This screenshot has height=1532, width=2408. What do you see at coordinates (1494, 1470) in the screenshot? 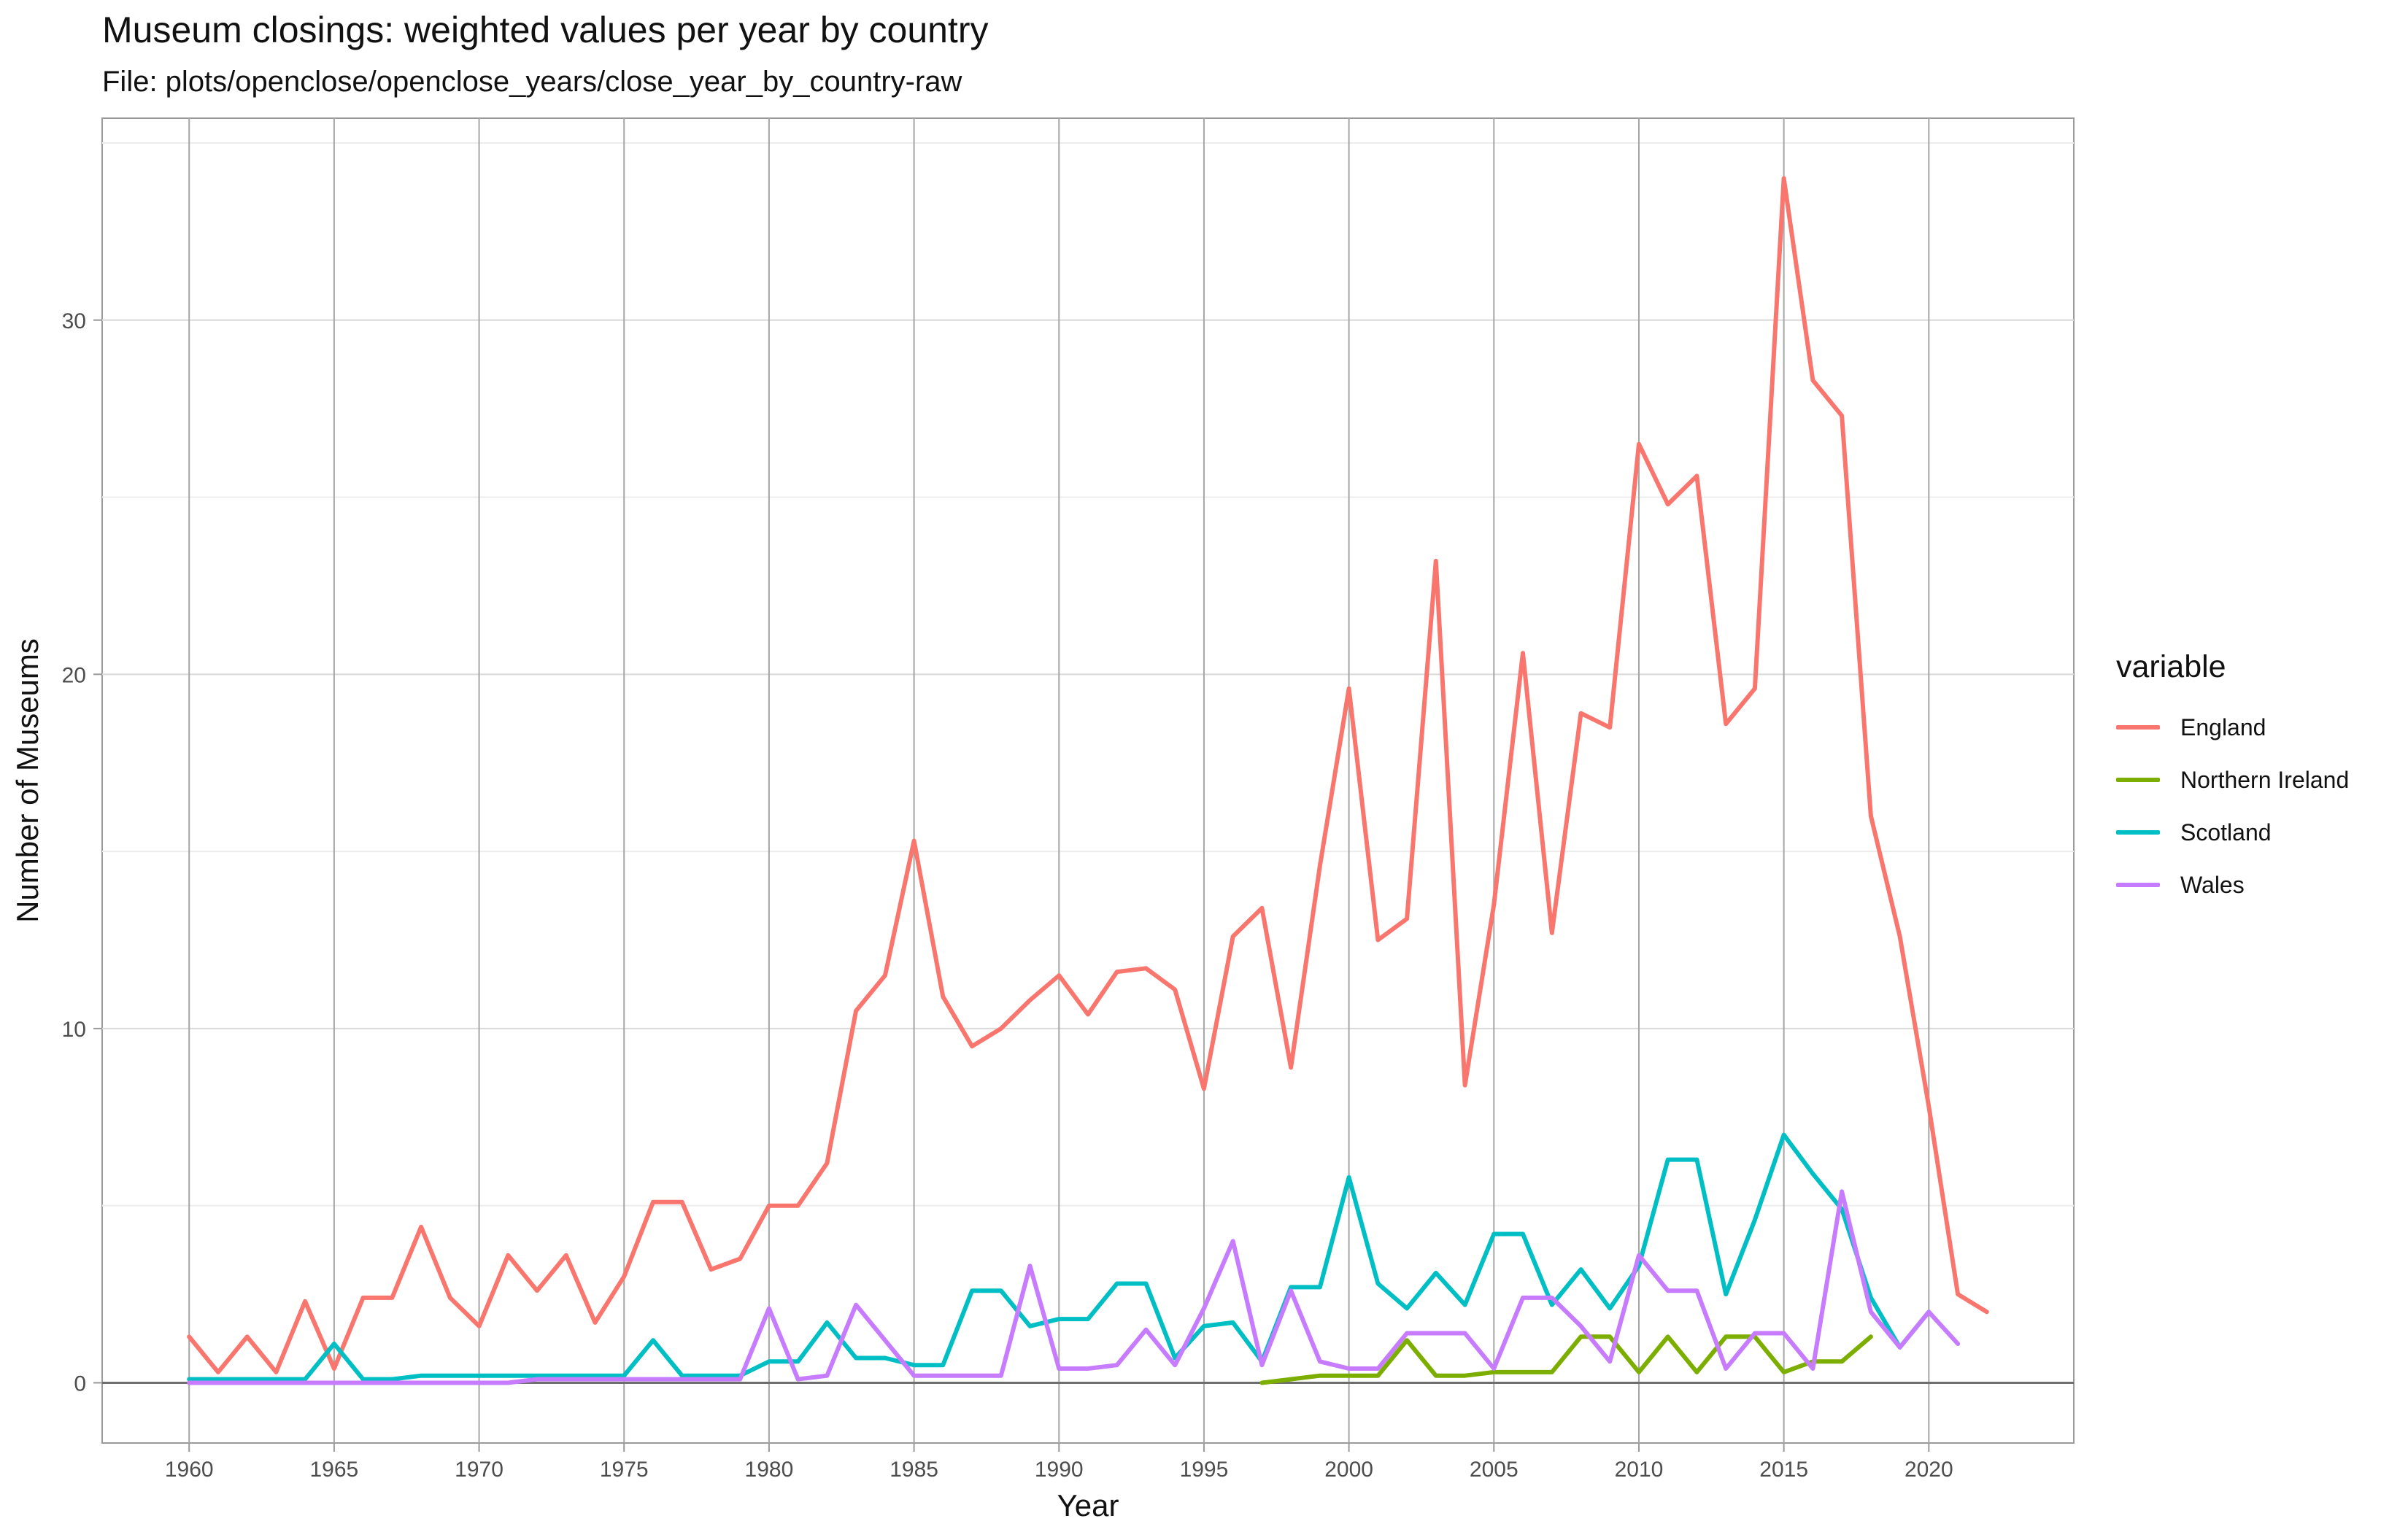
I see `x-tick-label: 2005` at bounding box center [1494, 1470].